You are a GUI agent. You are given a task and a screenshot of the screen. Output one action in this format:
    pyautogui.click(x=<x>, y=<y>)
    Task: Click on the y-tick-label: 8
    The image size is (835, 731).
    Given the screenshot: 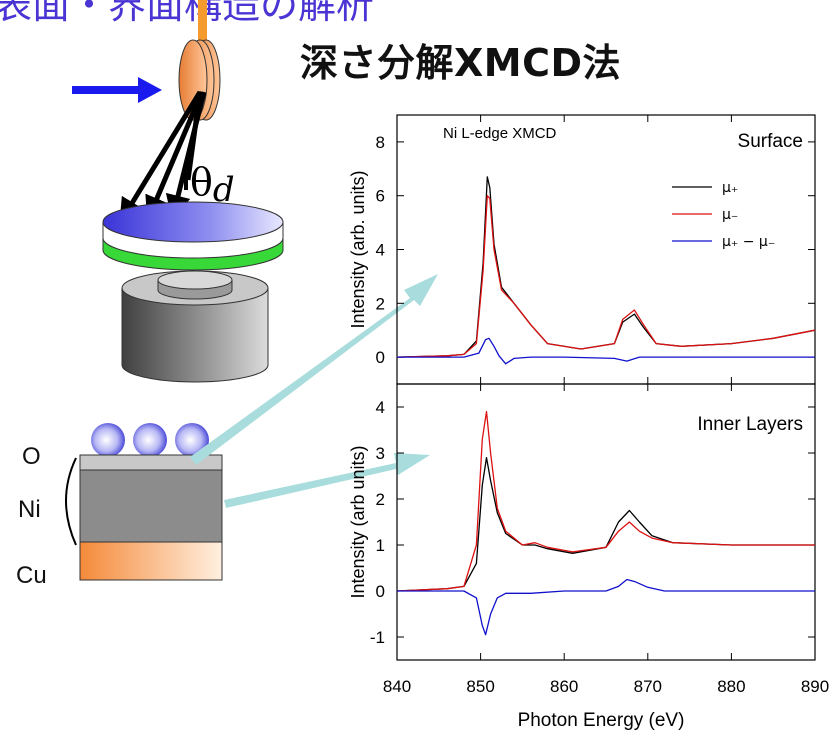 What is the action you would take?
    pyautogui.click(x=380, y=142)
    